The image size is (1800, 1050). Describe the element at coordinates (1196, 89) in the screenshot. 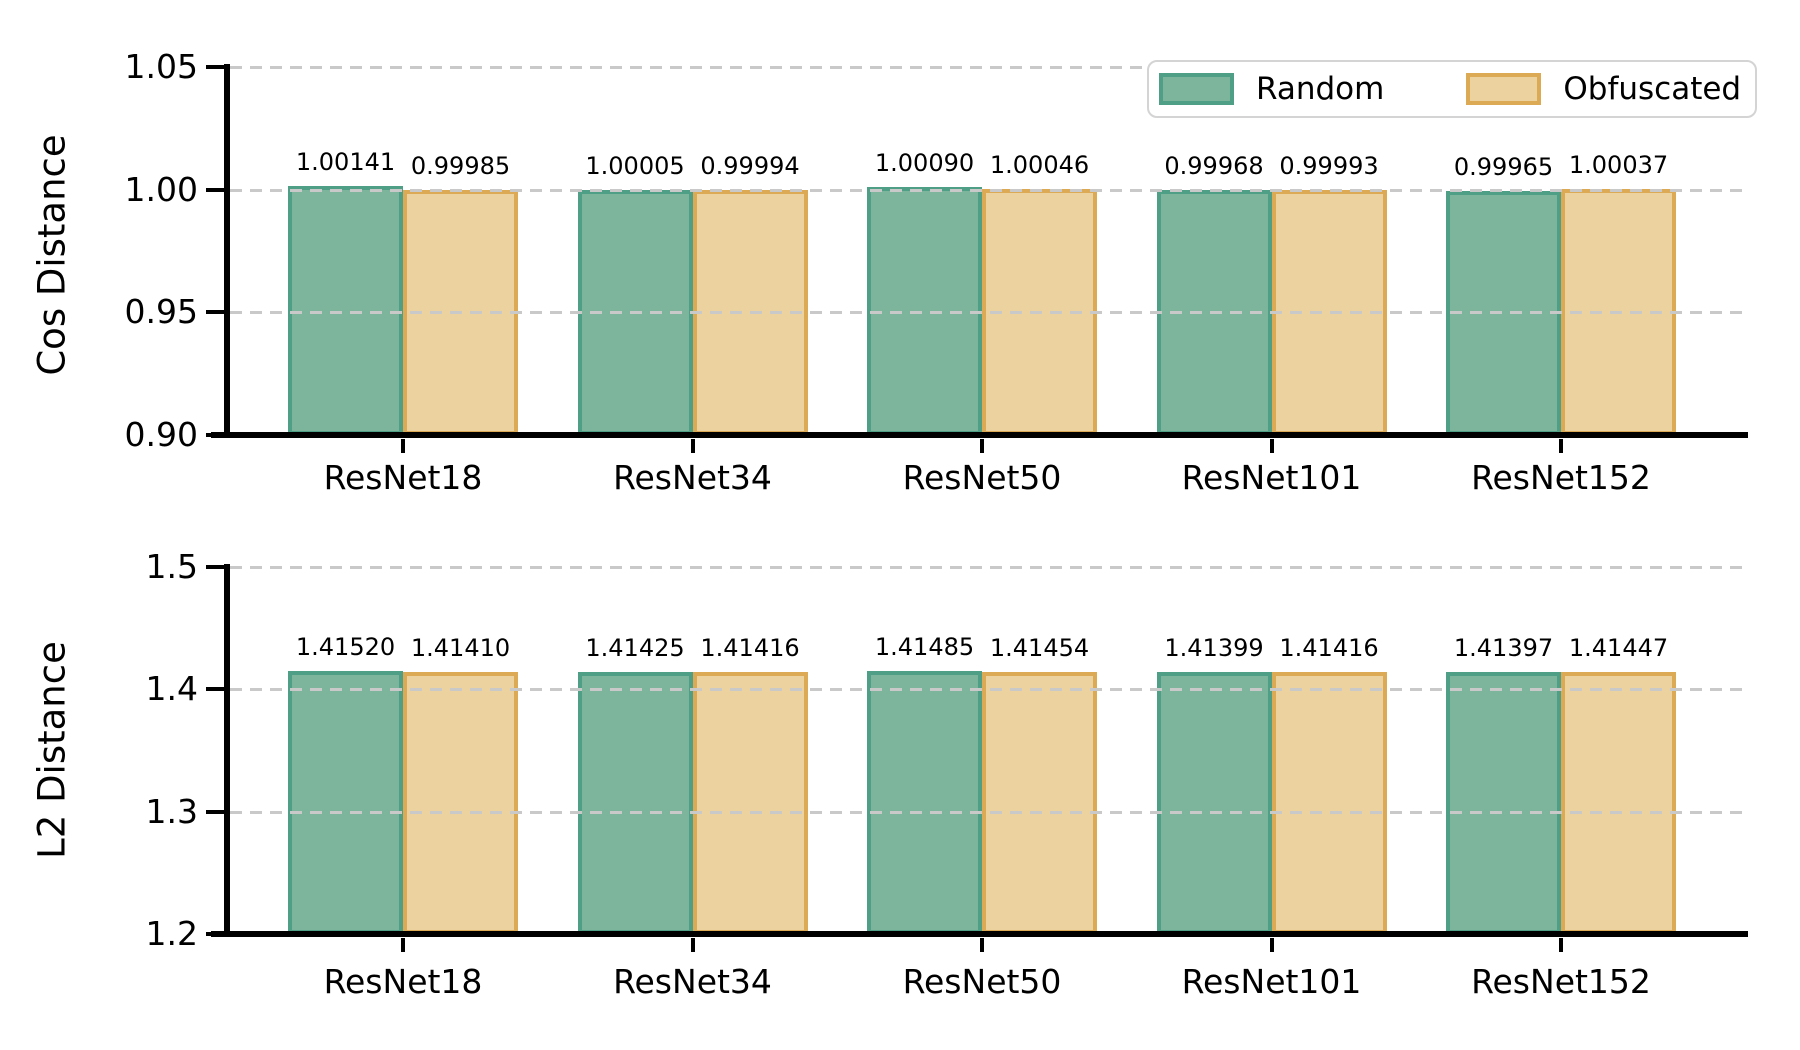

I see `random-legend-swatch` at that location.